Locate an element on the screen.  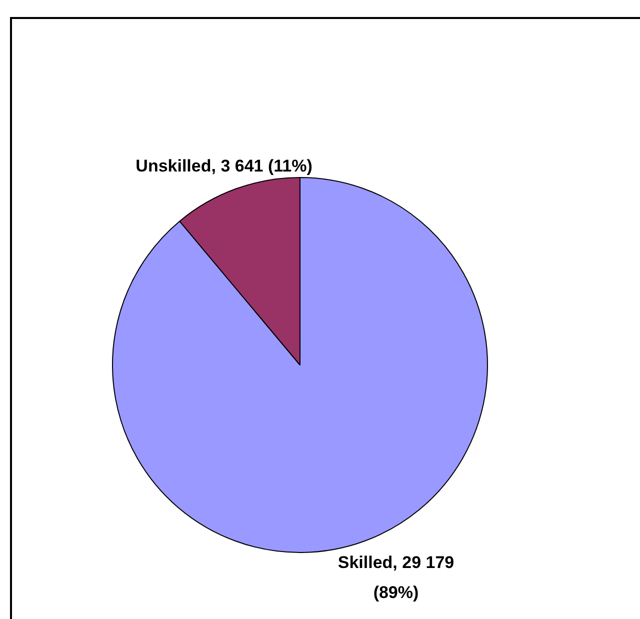
slice-label: Unskilled, 3 641 (11%) is located at coordinates (224, 166).